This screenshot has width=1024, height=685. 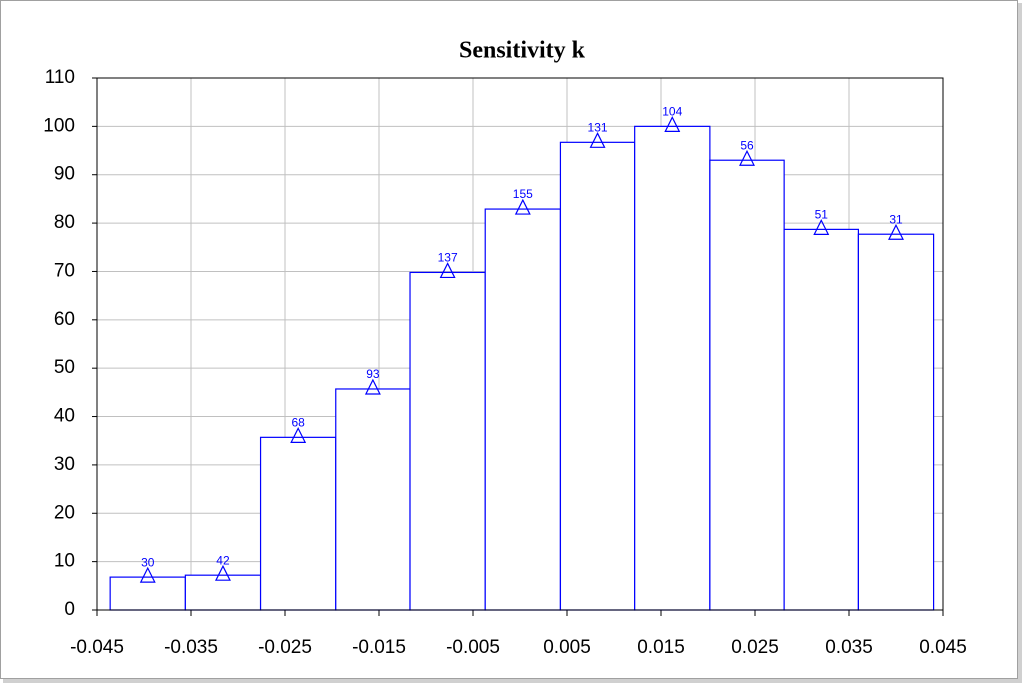 What do you see at coordinates (822, 215) in the screenshot?
I see `point-label: 51` at bounding box center [822, 215].